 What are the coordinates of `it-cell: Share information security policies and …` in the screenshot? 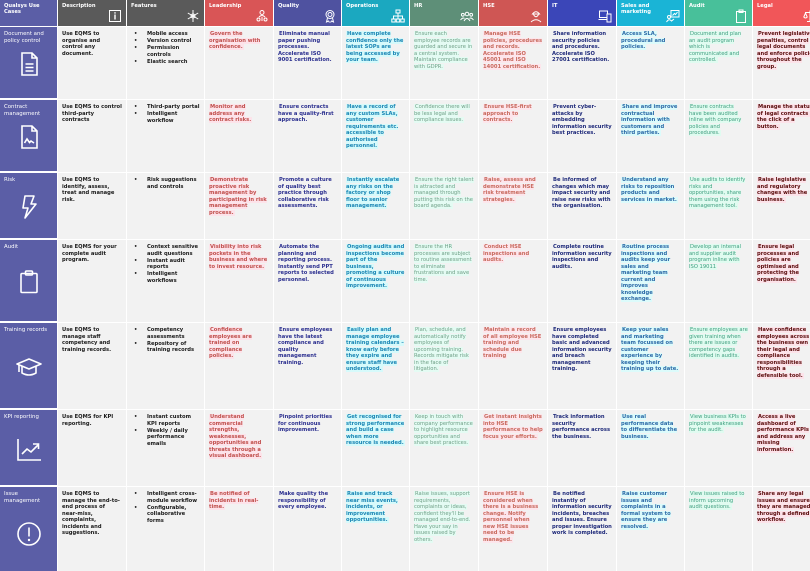 It's located at (582, 63).